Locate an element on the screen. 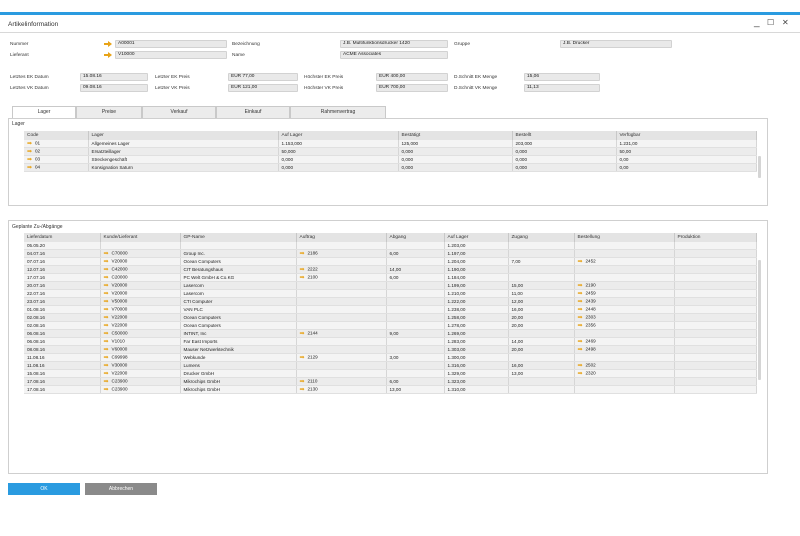  letzter-ek-preis-field: EUR 77,00 is located at coordinates (263, 77).